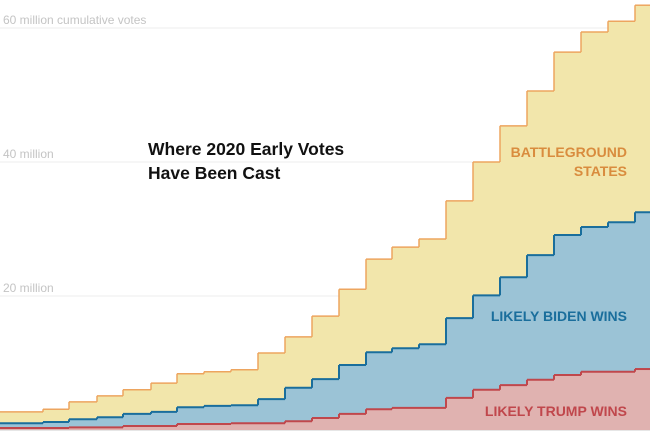 The image size is (650, 432). What do you see at coordinates (556, 411) in the screenshot?
I see `series-label-trump: LIKELY TRUMP WINS` at bounding box center [556, 411].